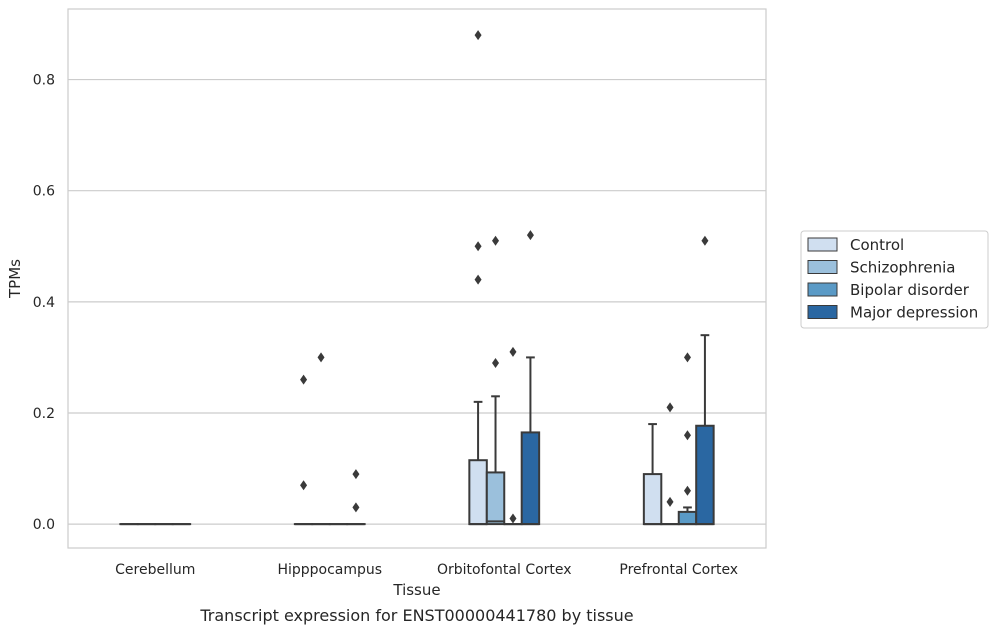 The image size is (997, 634). I want to click on legend-frame, so click(894, 279).